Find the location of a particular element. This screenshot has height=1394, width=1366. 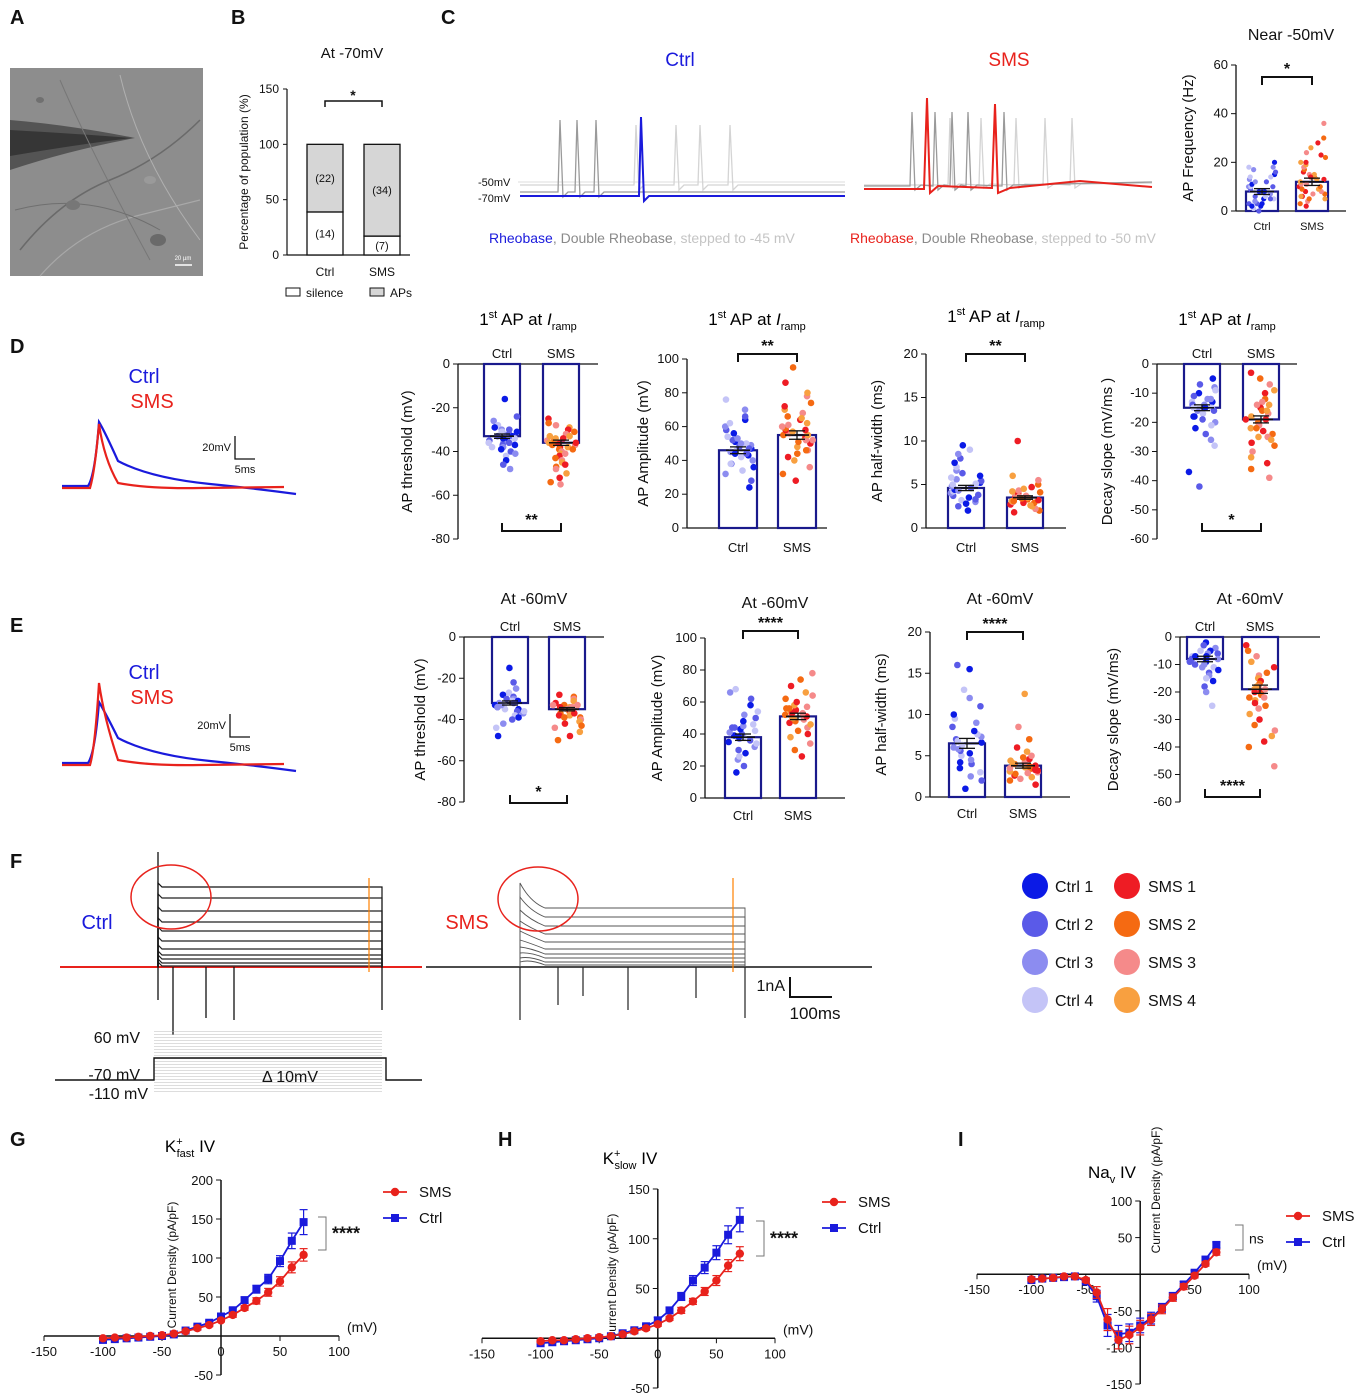

panel-letter-a: A is located at coordinates (17, 18).